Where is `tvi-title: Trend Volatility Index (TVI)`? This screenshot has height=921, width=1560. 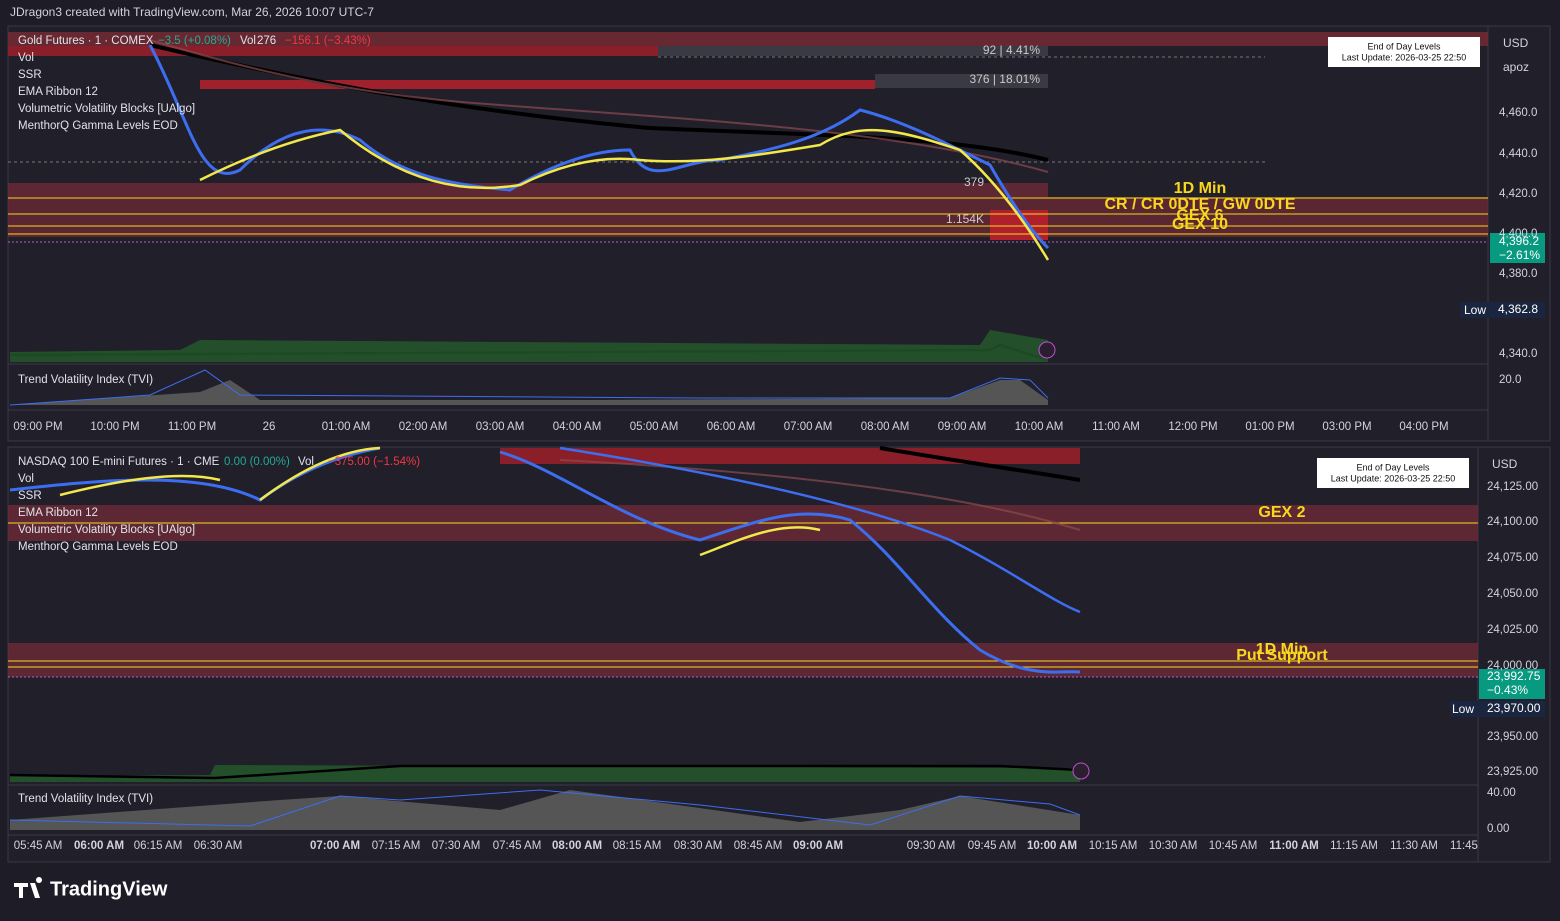
tvi-title: Trend Volatility Index (TVI) is located at coordinates (85, 380).